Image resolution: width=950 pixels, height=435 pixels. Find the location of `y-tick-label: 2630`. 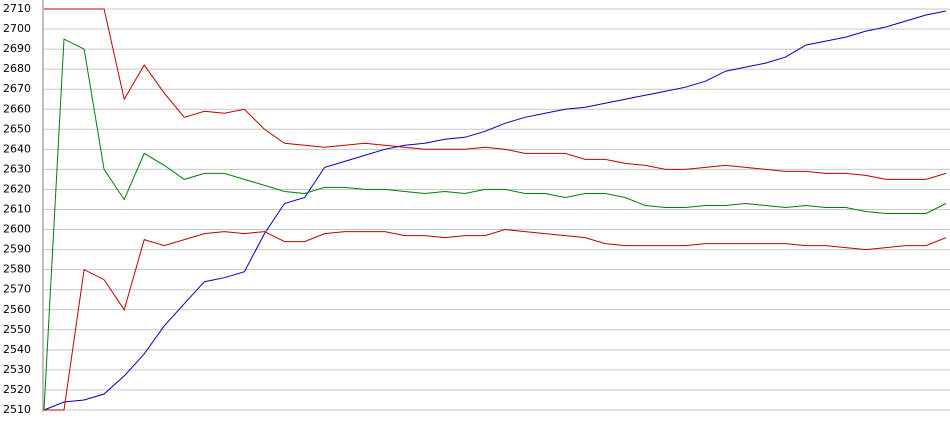

y-tick-label: 2630 is located at coordinates (17, 168).